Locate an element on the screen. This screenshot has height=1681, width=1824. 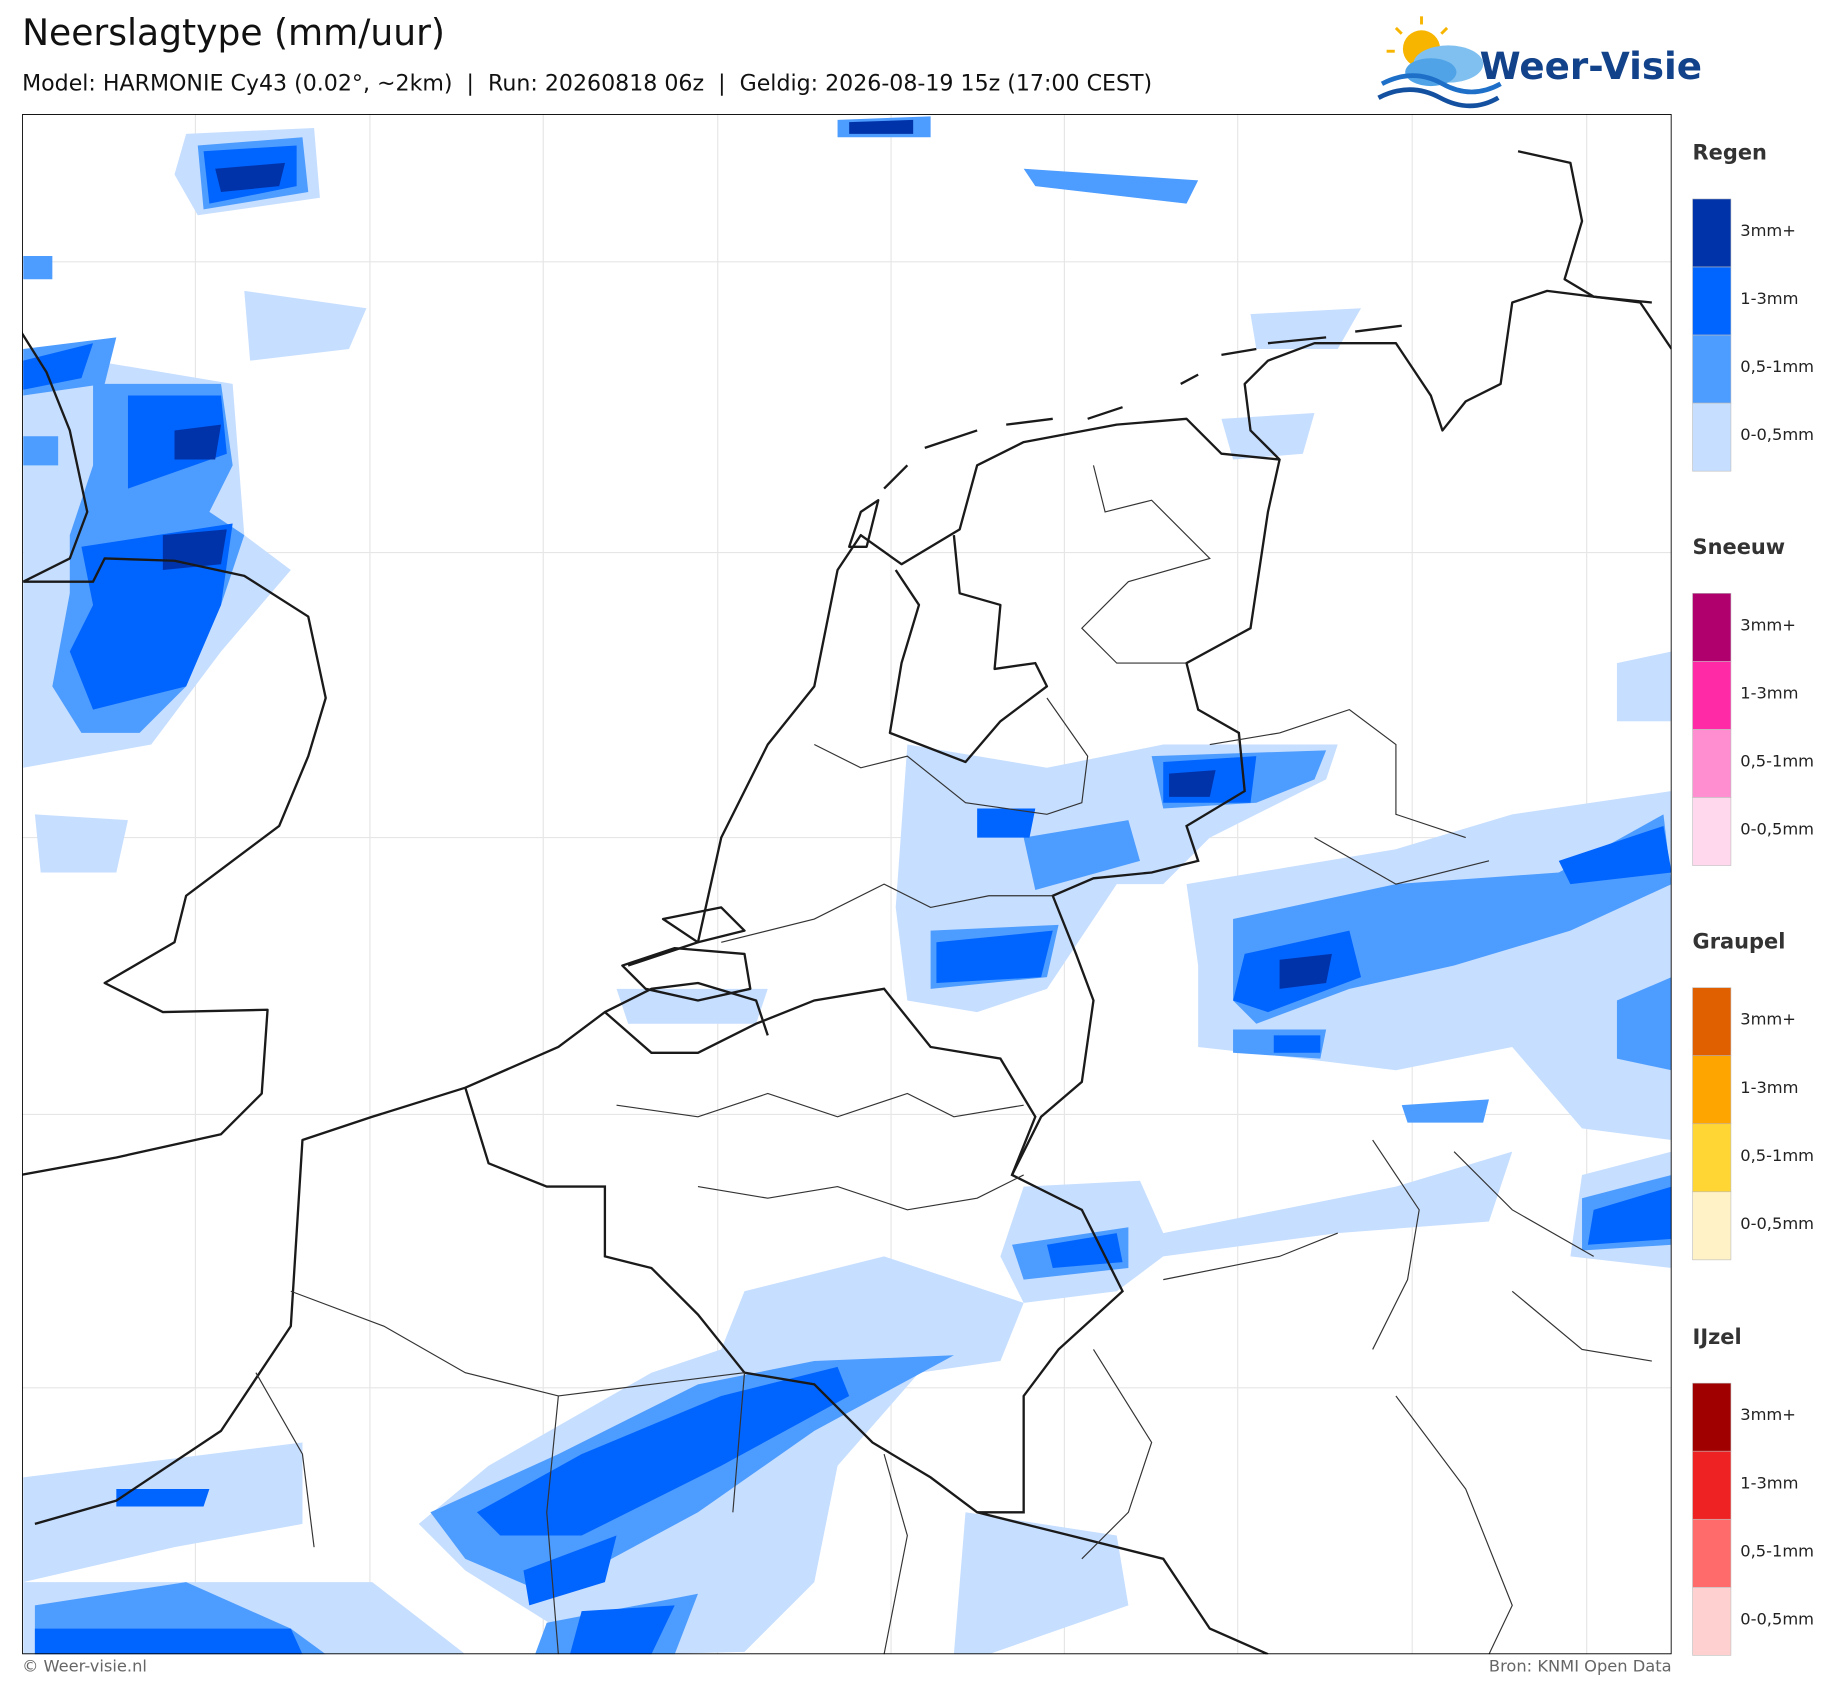
footer-credit: © Weer-visie.nl is located at coordinates (84, 1666).